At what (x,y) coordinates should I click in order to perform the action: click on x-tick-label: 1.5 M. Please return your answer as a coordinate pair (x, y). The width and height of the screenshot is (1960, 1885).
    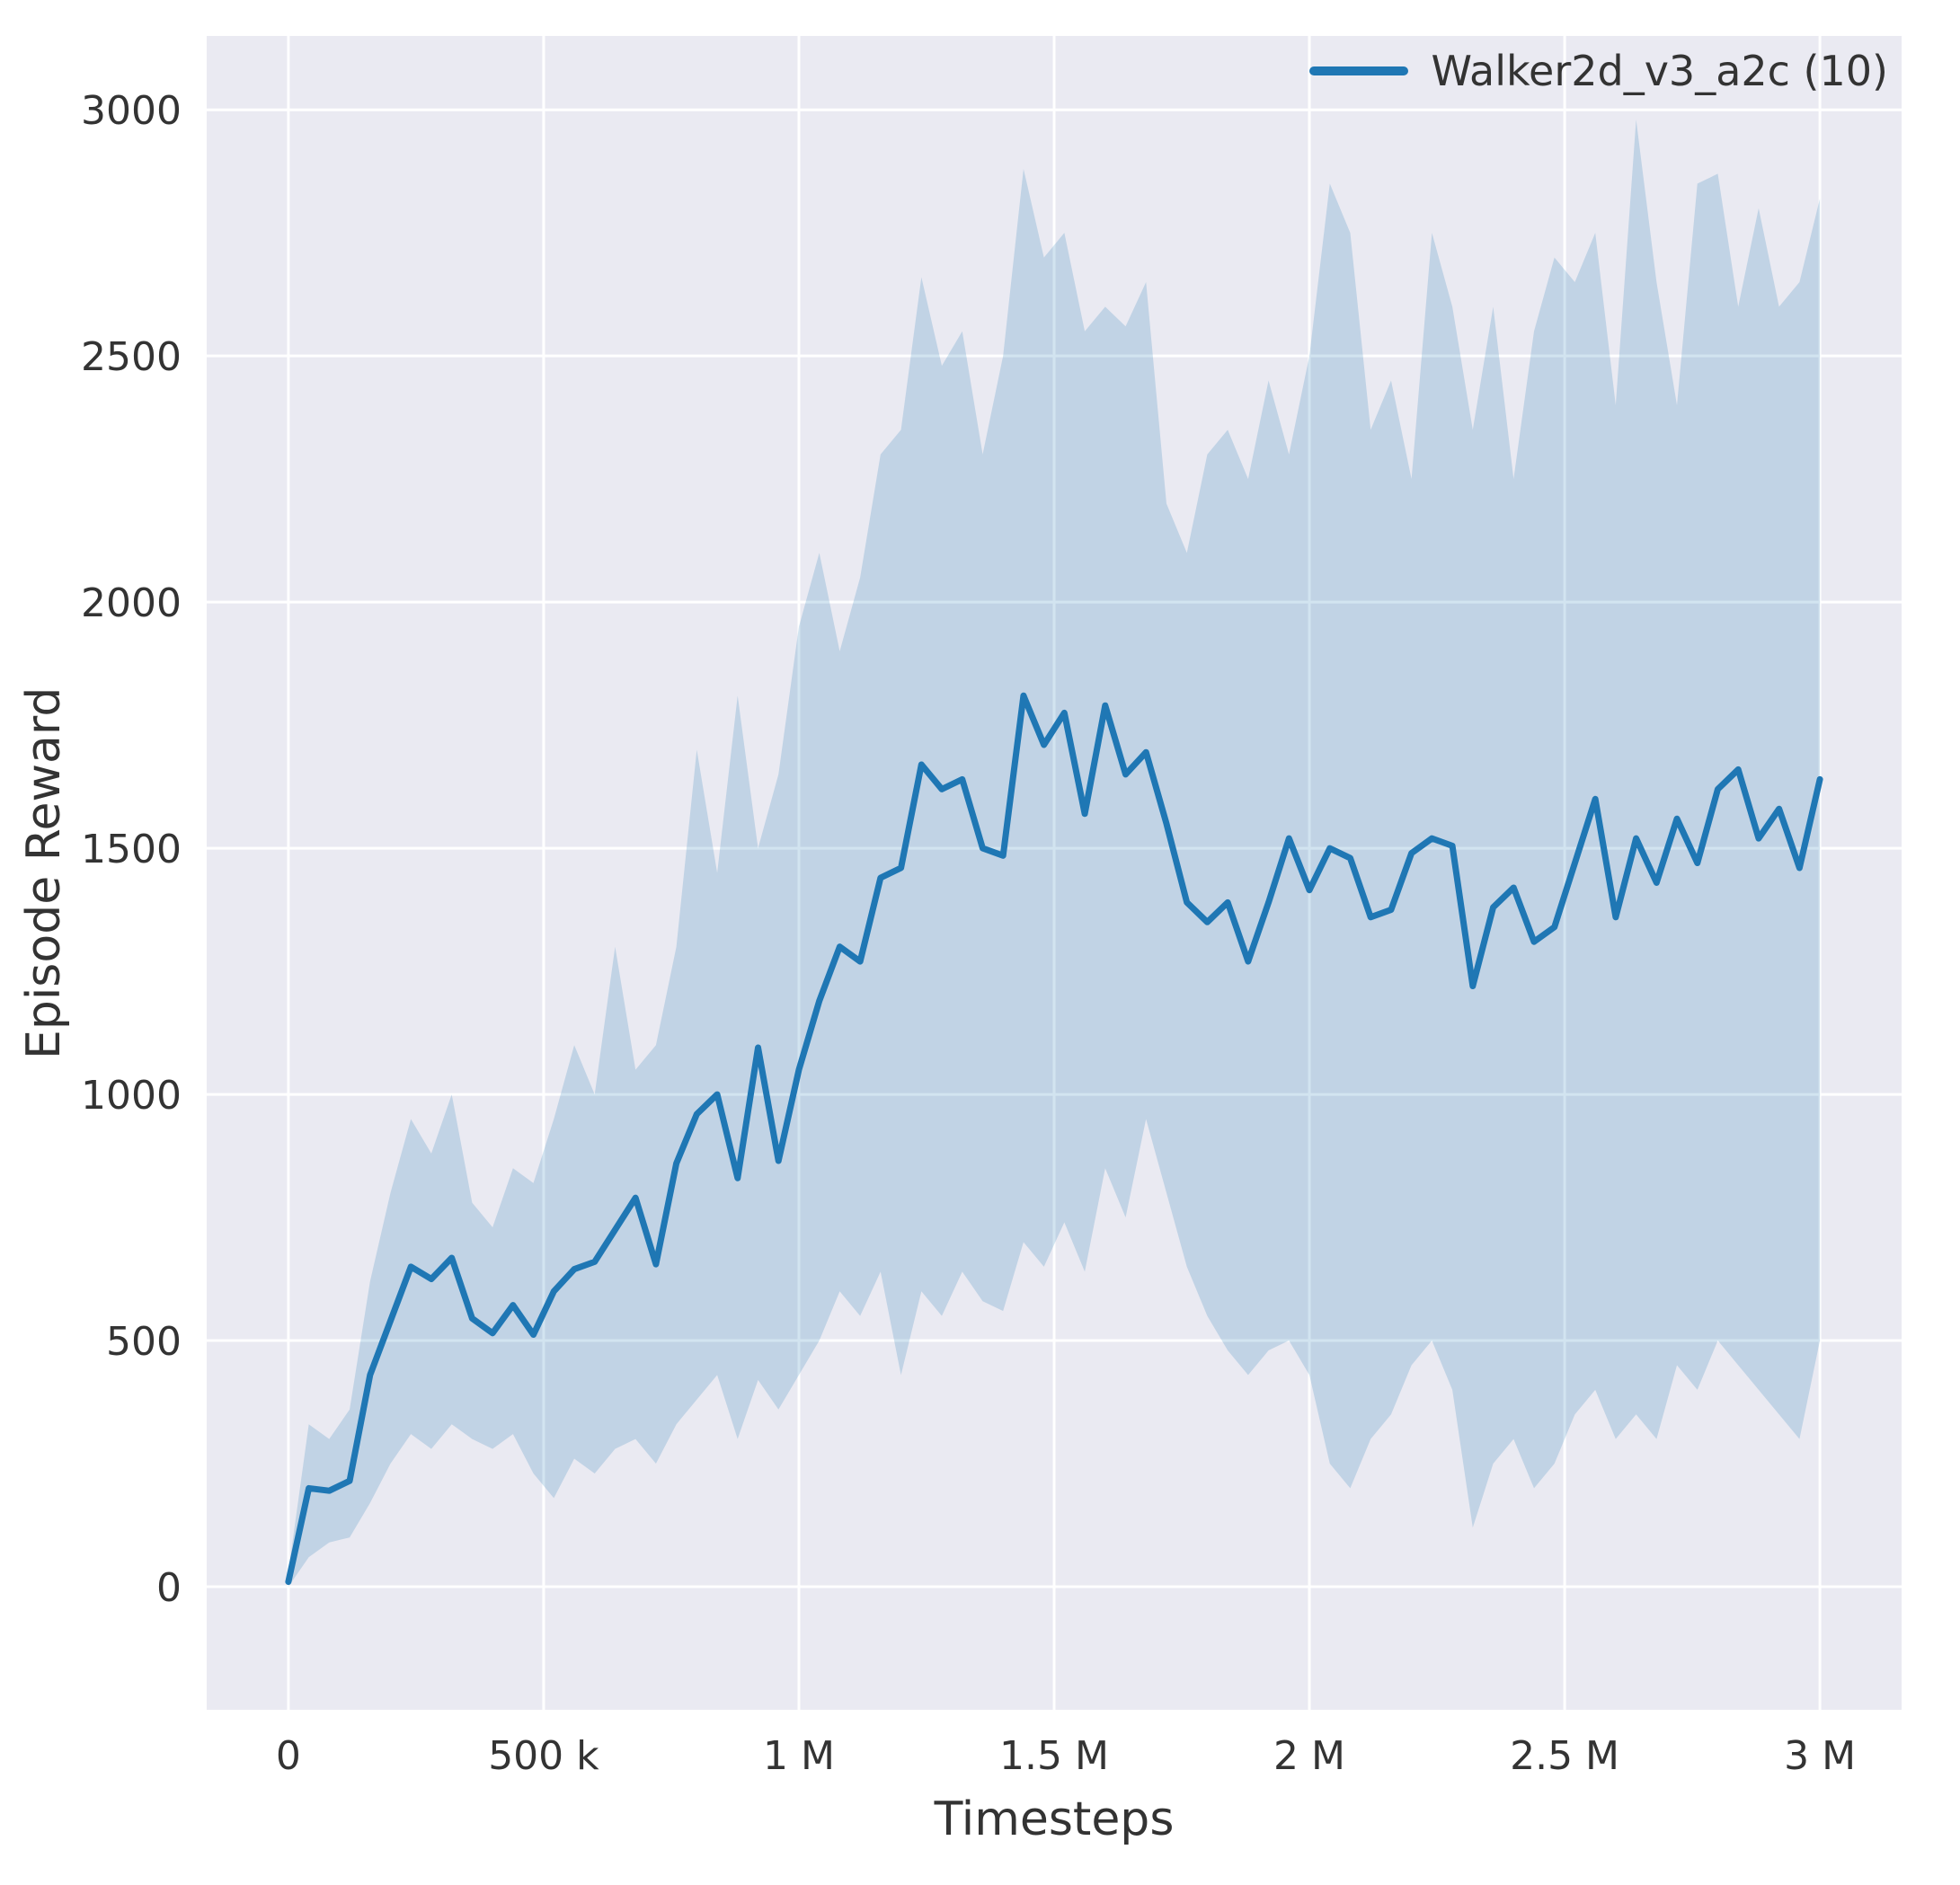
    Looking at the image, I should click on (1054, 1756).